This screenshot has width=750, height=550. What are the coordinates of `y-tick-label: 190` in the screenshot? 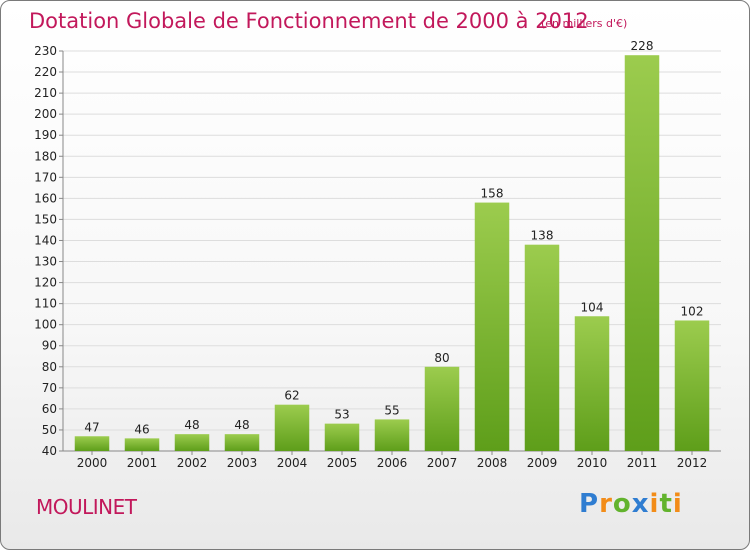 It's located at (45, 135).